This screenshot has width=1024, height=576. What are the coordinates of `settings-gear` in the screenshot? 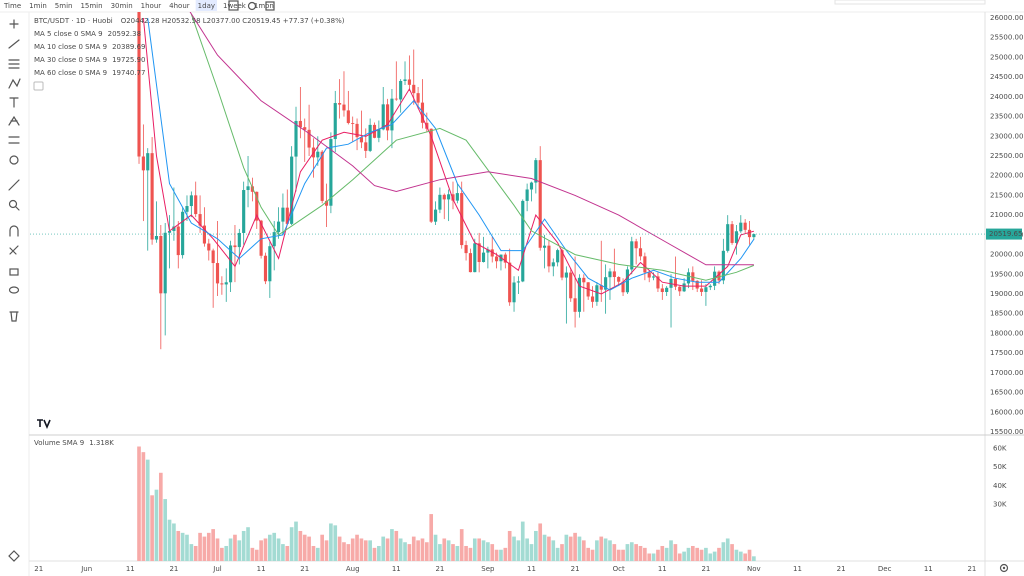 It's located at (1004, 568).